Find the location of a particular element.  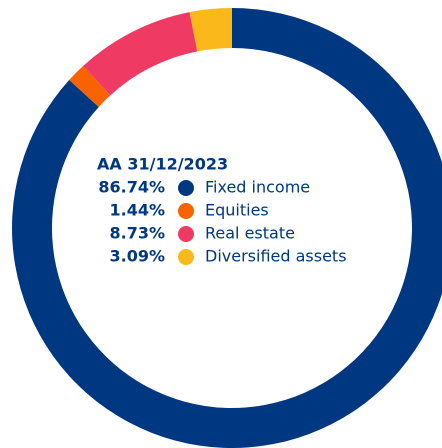

legend-label: Real estate is located at coordinates (250, 233).